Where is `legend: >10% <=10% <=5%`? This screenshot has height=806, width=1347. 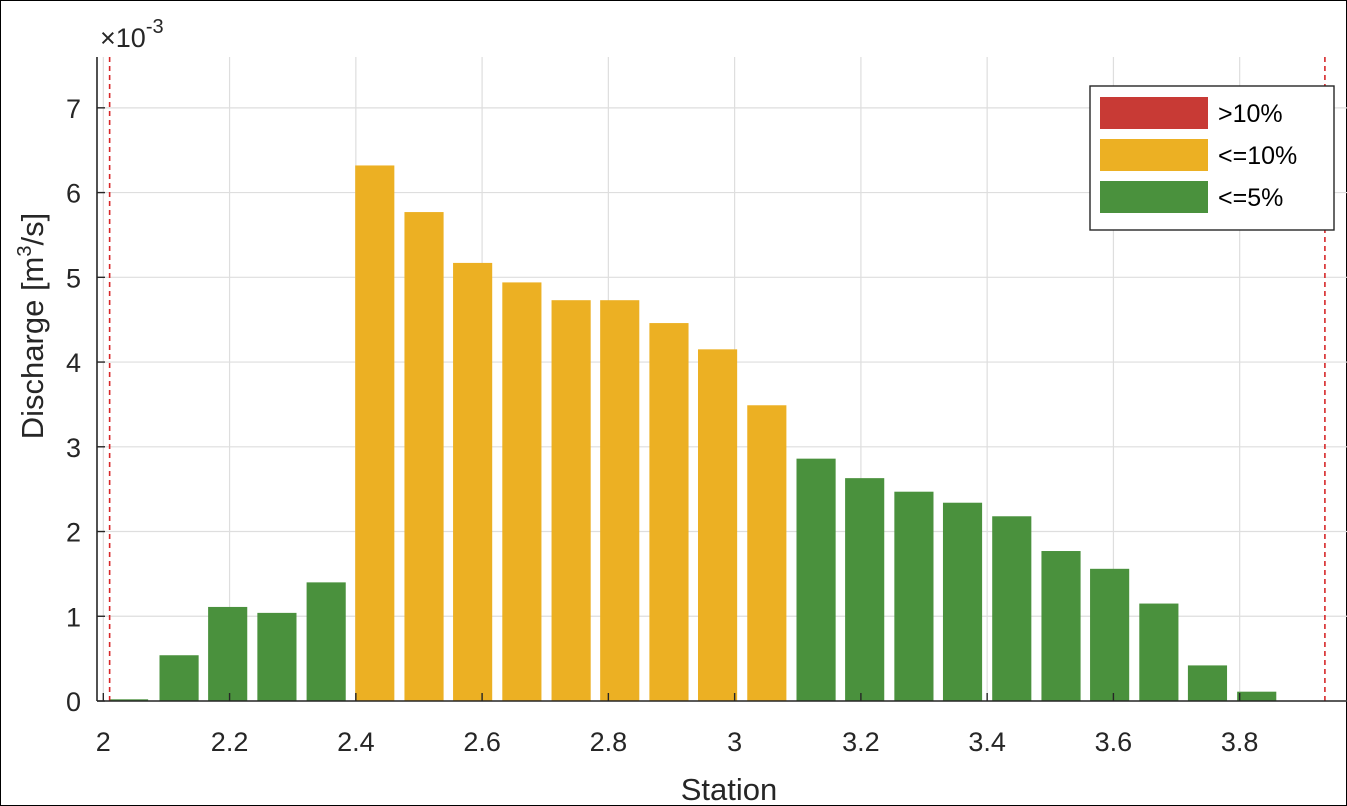
legend: >10% <=10% <=5% is located at coordinates (1212, 158).